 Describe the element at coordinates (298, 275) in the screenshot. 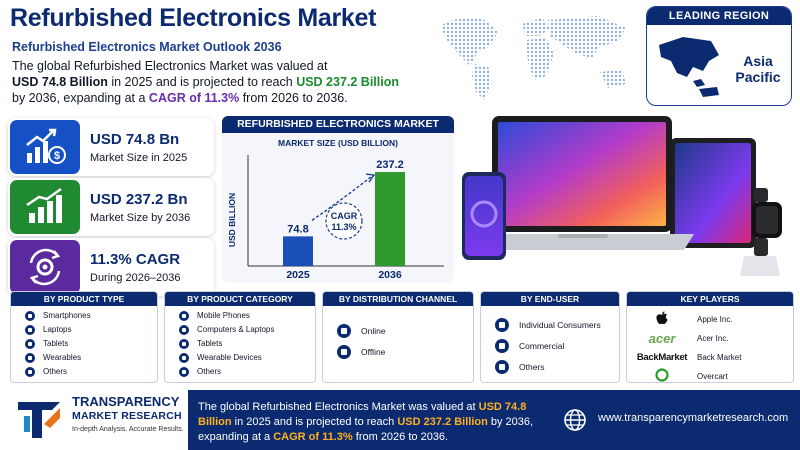

I see `chart-x-tick-label: 2025` at that location.